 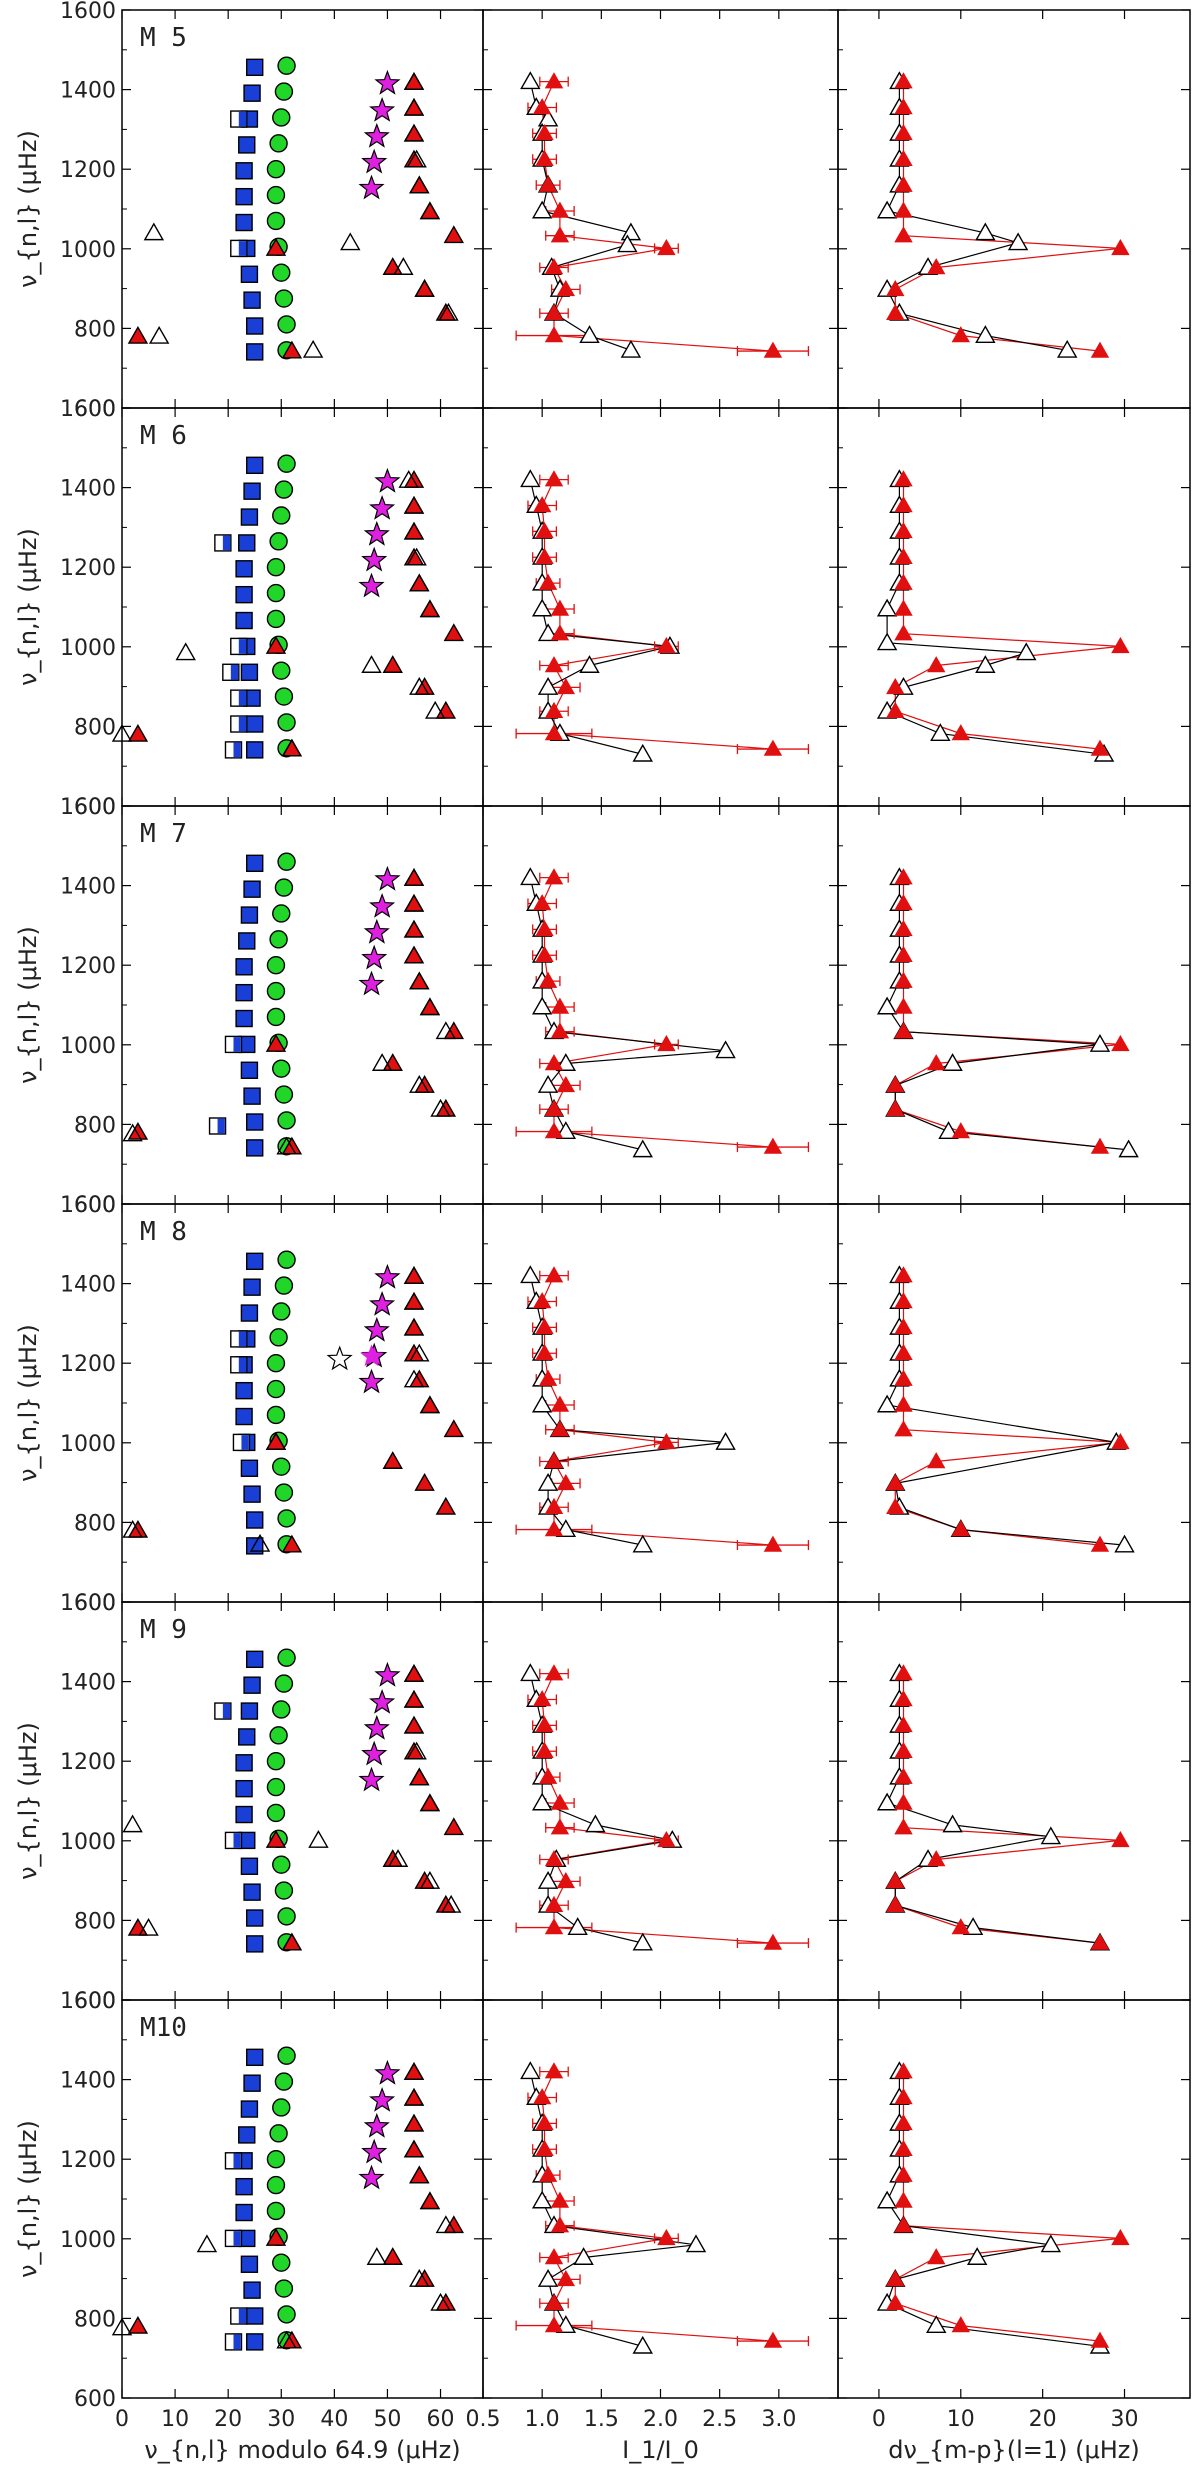 What do you see at coordinates (657, 1808) in the screenshot?
I see `ratio-observed-line` at bounding box center [657, 1808].